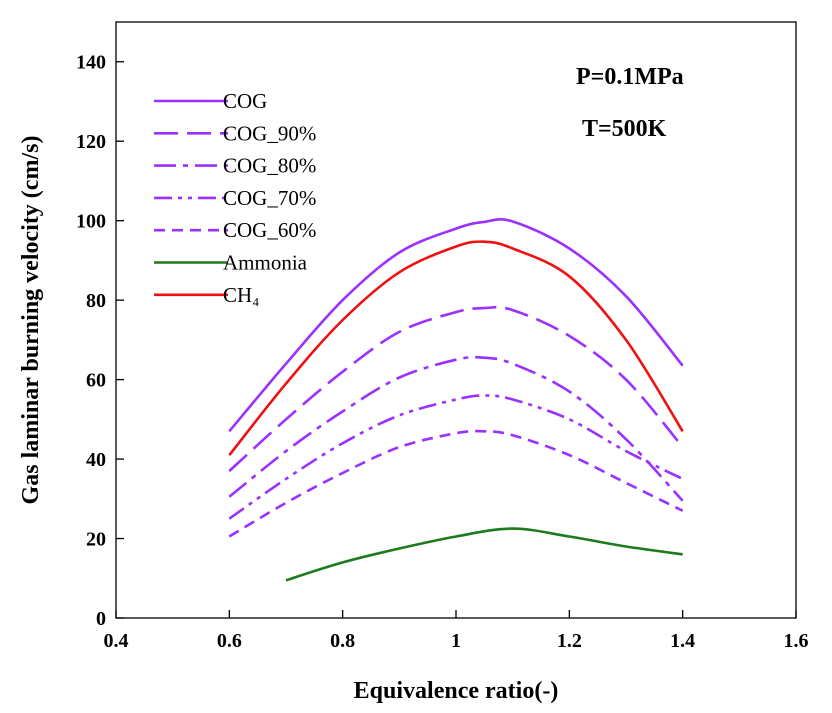 Image resolution: width=832 pixels, height=713 pixels. What do you see at coordinates (241, 295) in the screenshot?
I see `legend-label-ch: CH₄` at bounding box center [241, 295].